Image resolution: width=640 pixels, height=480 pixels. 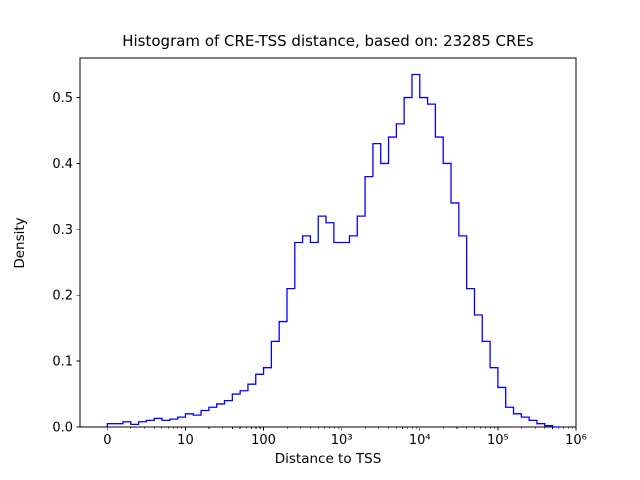 I want to click on y-tick-label: 0.1, so click(x=62, y=362).